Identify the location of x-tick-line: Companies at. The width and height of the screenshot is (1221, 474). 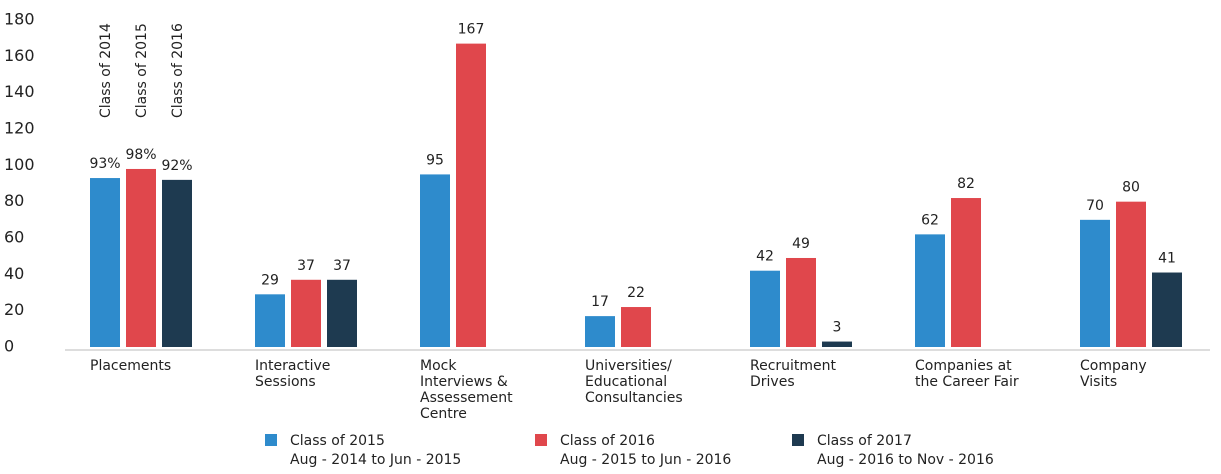
(963, 366).